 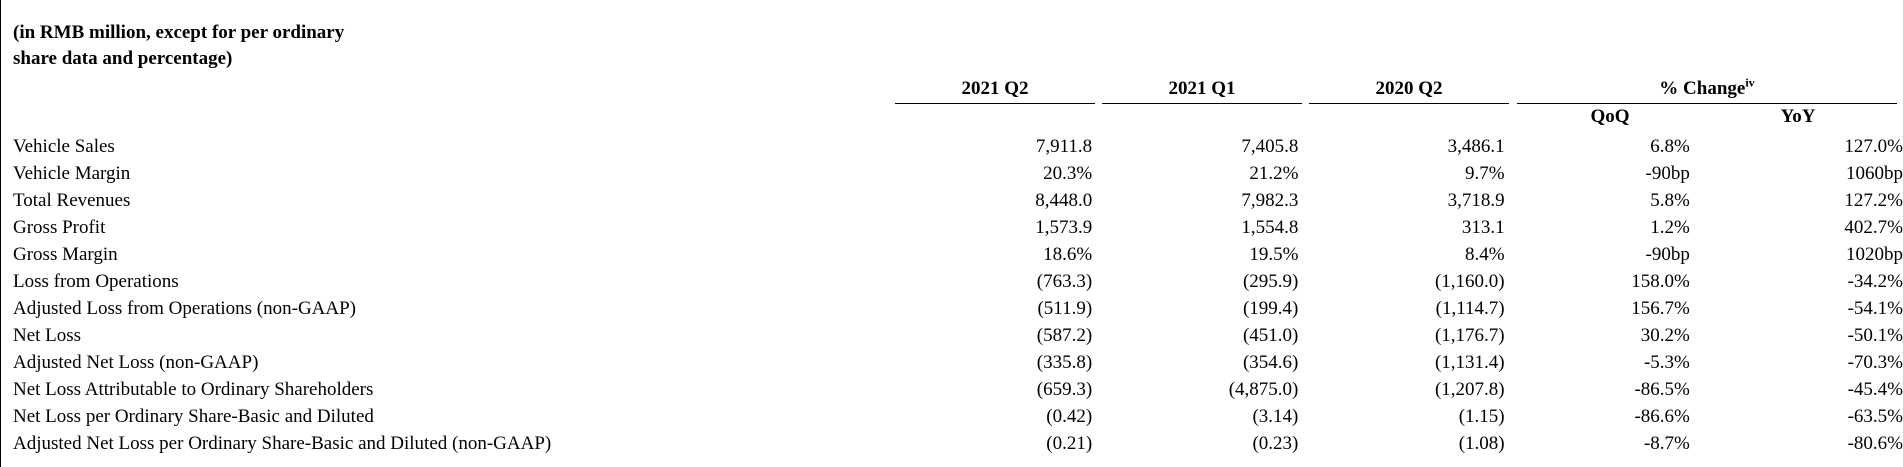 What do you see at coordinates (1274, 254) in the screenshot?
I see `cell-q1-2021: 19.5%` at bounding box center [1274, 254].